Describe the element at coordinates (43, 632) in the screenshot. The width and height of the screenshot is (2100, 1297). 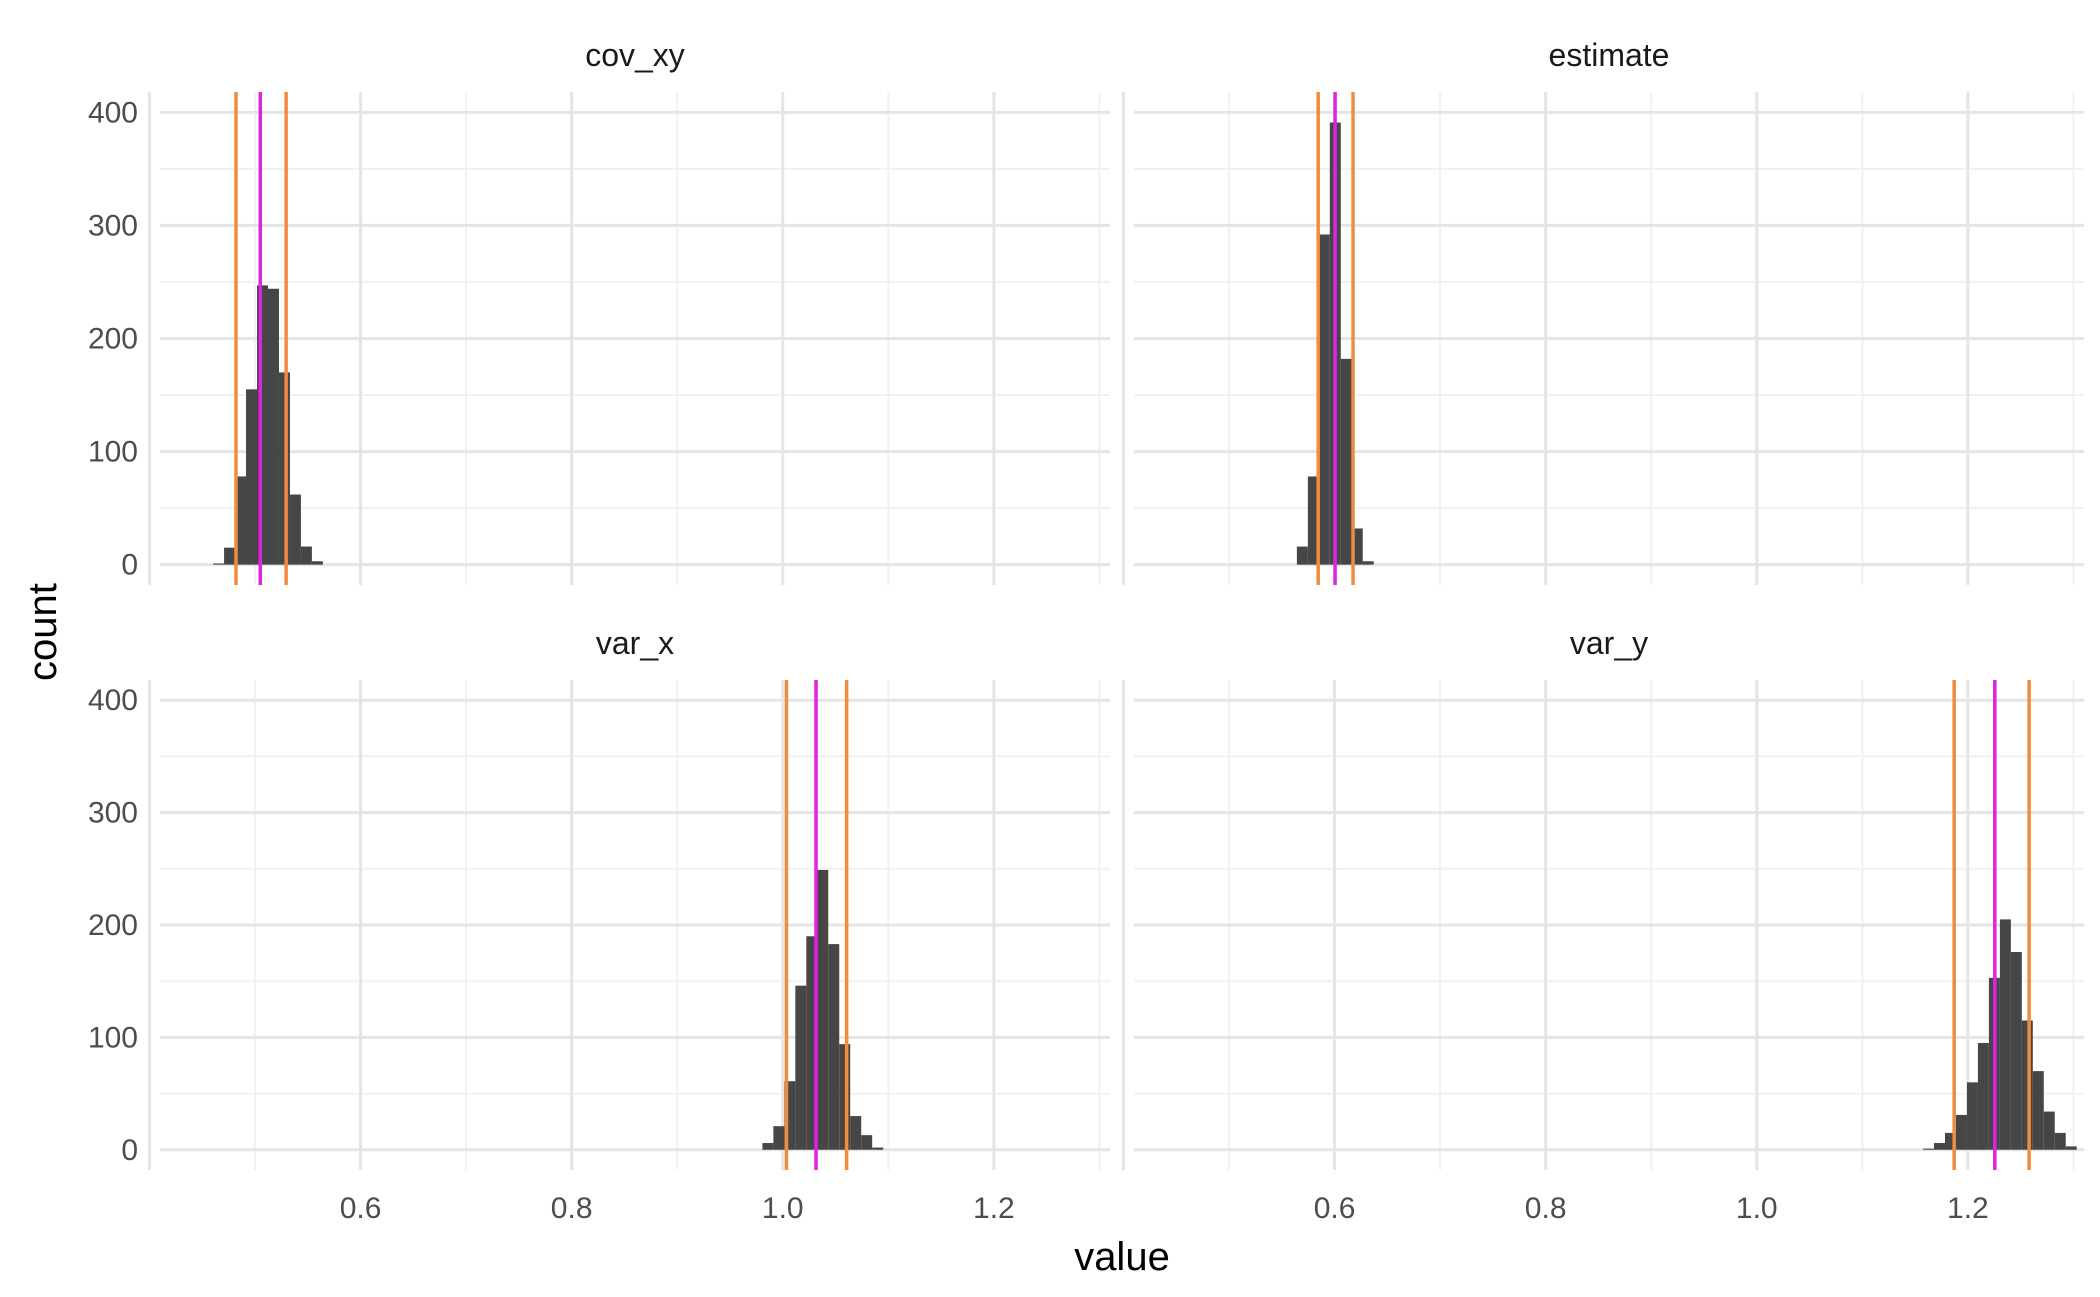
I see `y-axis-title: count` at that location.